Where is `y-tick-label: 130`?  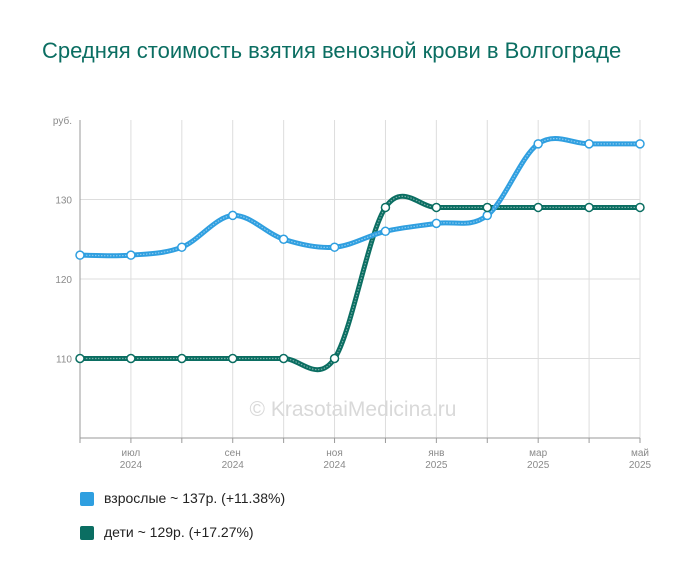 y-tick-label: 130 is located at coordinates (63, 201).